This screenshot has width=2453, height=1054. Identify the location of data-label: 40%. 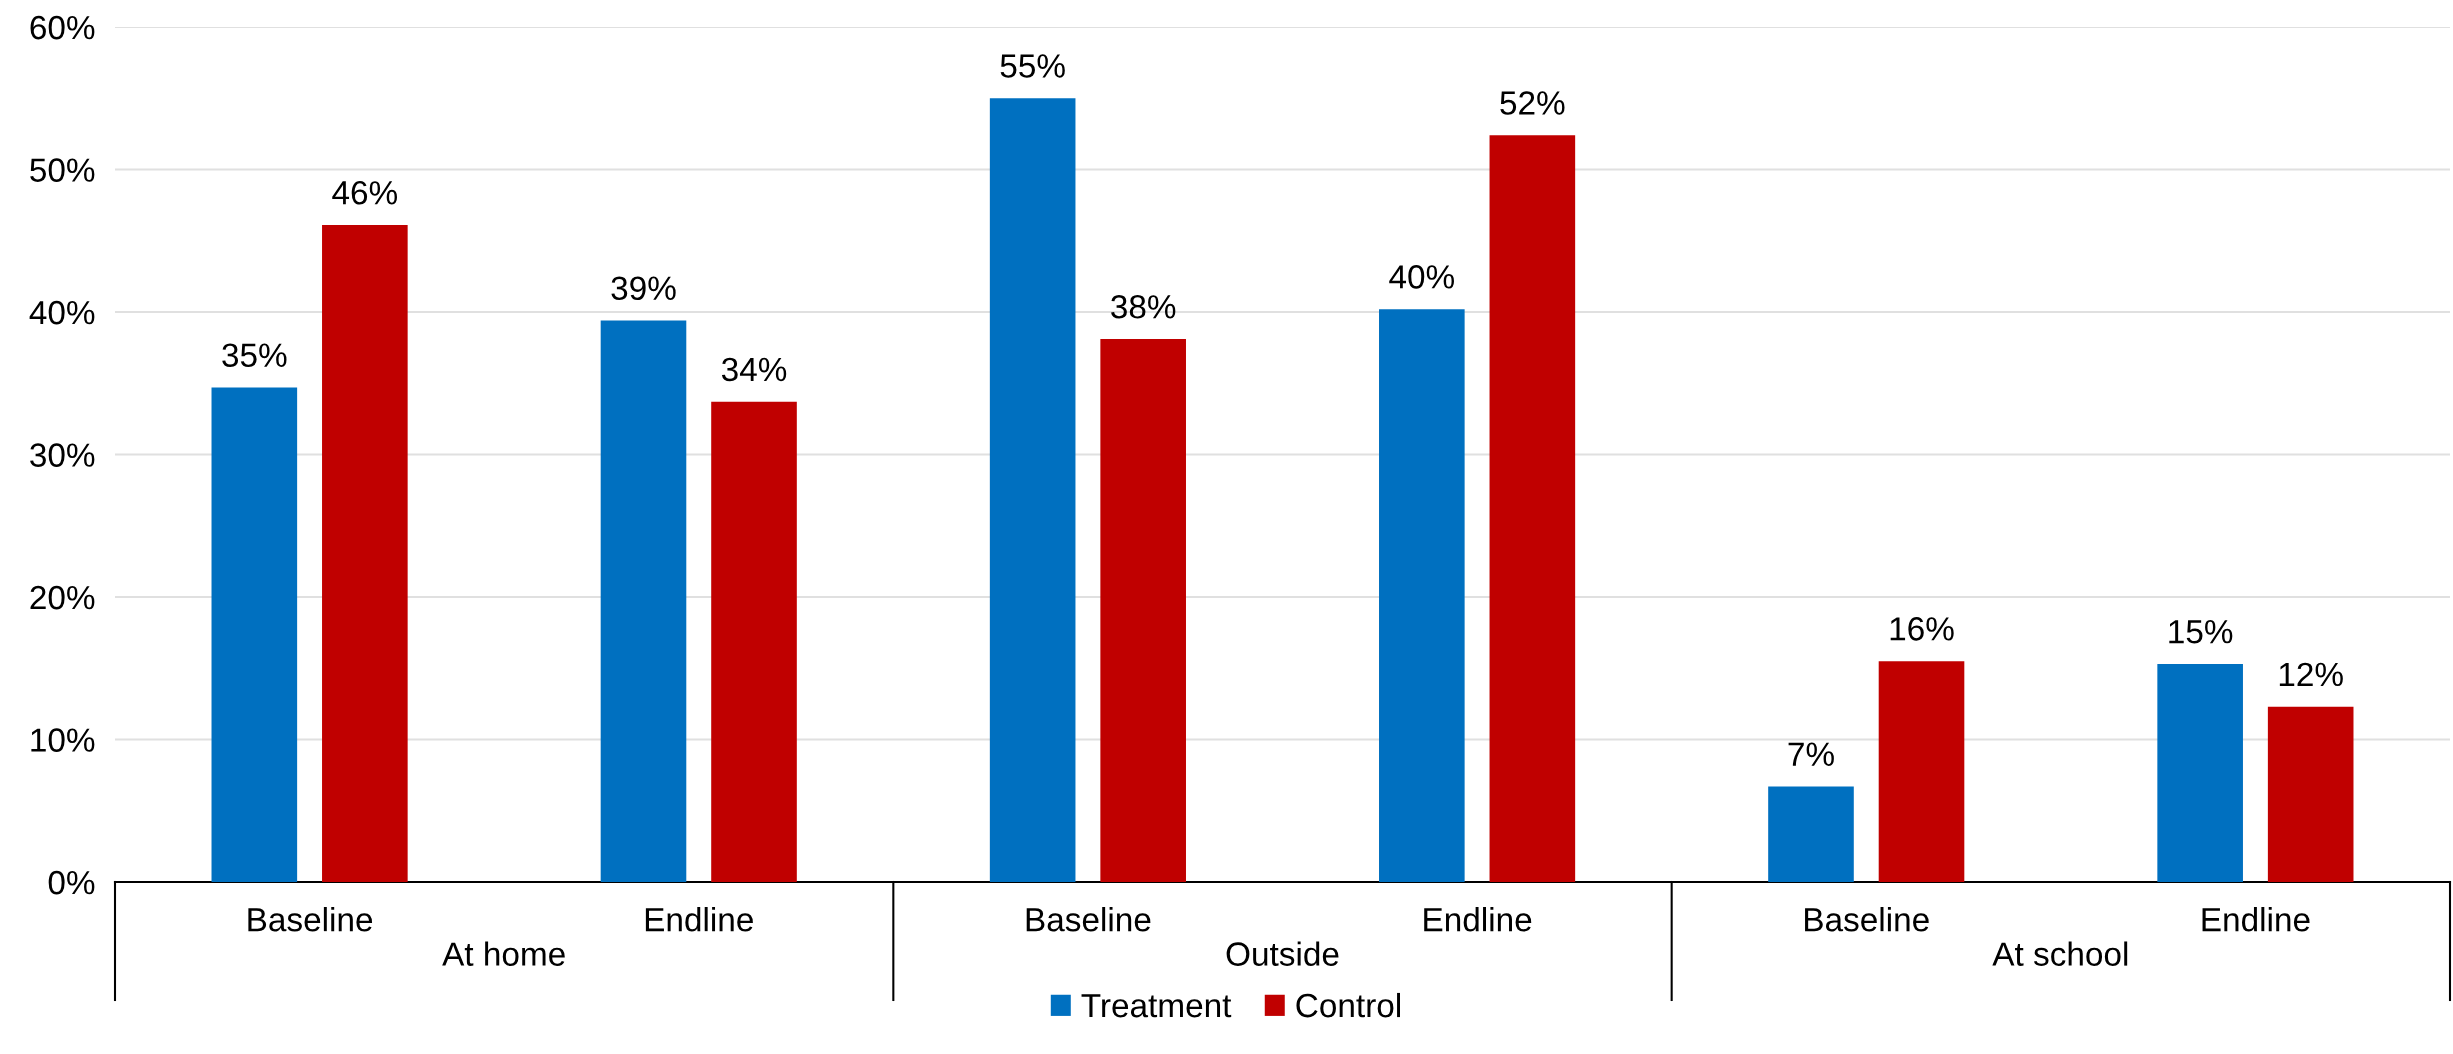
(1421, 277).